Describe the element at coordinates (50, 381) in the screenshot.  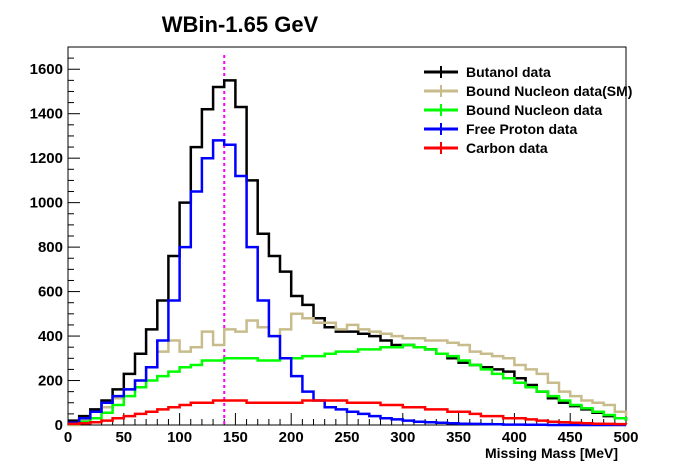
I see `y-tick-label: 200` at that location.